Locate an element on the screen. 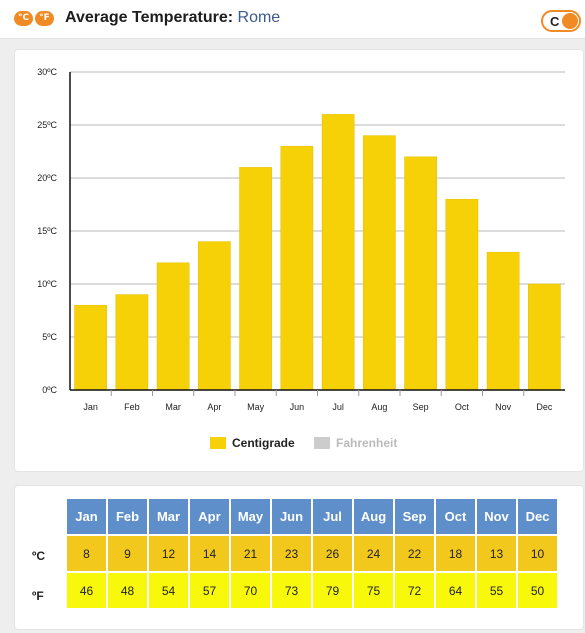  y-tick-label: 5ºC is located at coordinates (49, 337).